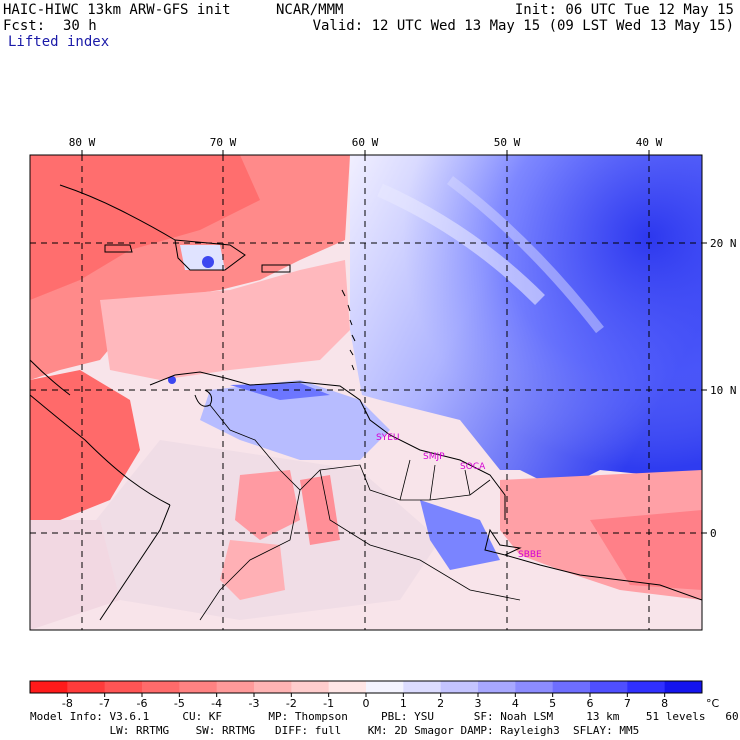 Image resolution: width=740 pixels, height=740 pixels. Describe the element at coordinates (374, 695) in the screenshot. I see `colorbar: -8 -7 -6 -5 -4 -3 -2 -1 0 1 2 3 4 5 6 7 8 °C` at that location.